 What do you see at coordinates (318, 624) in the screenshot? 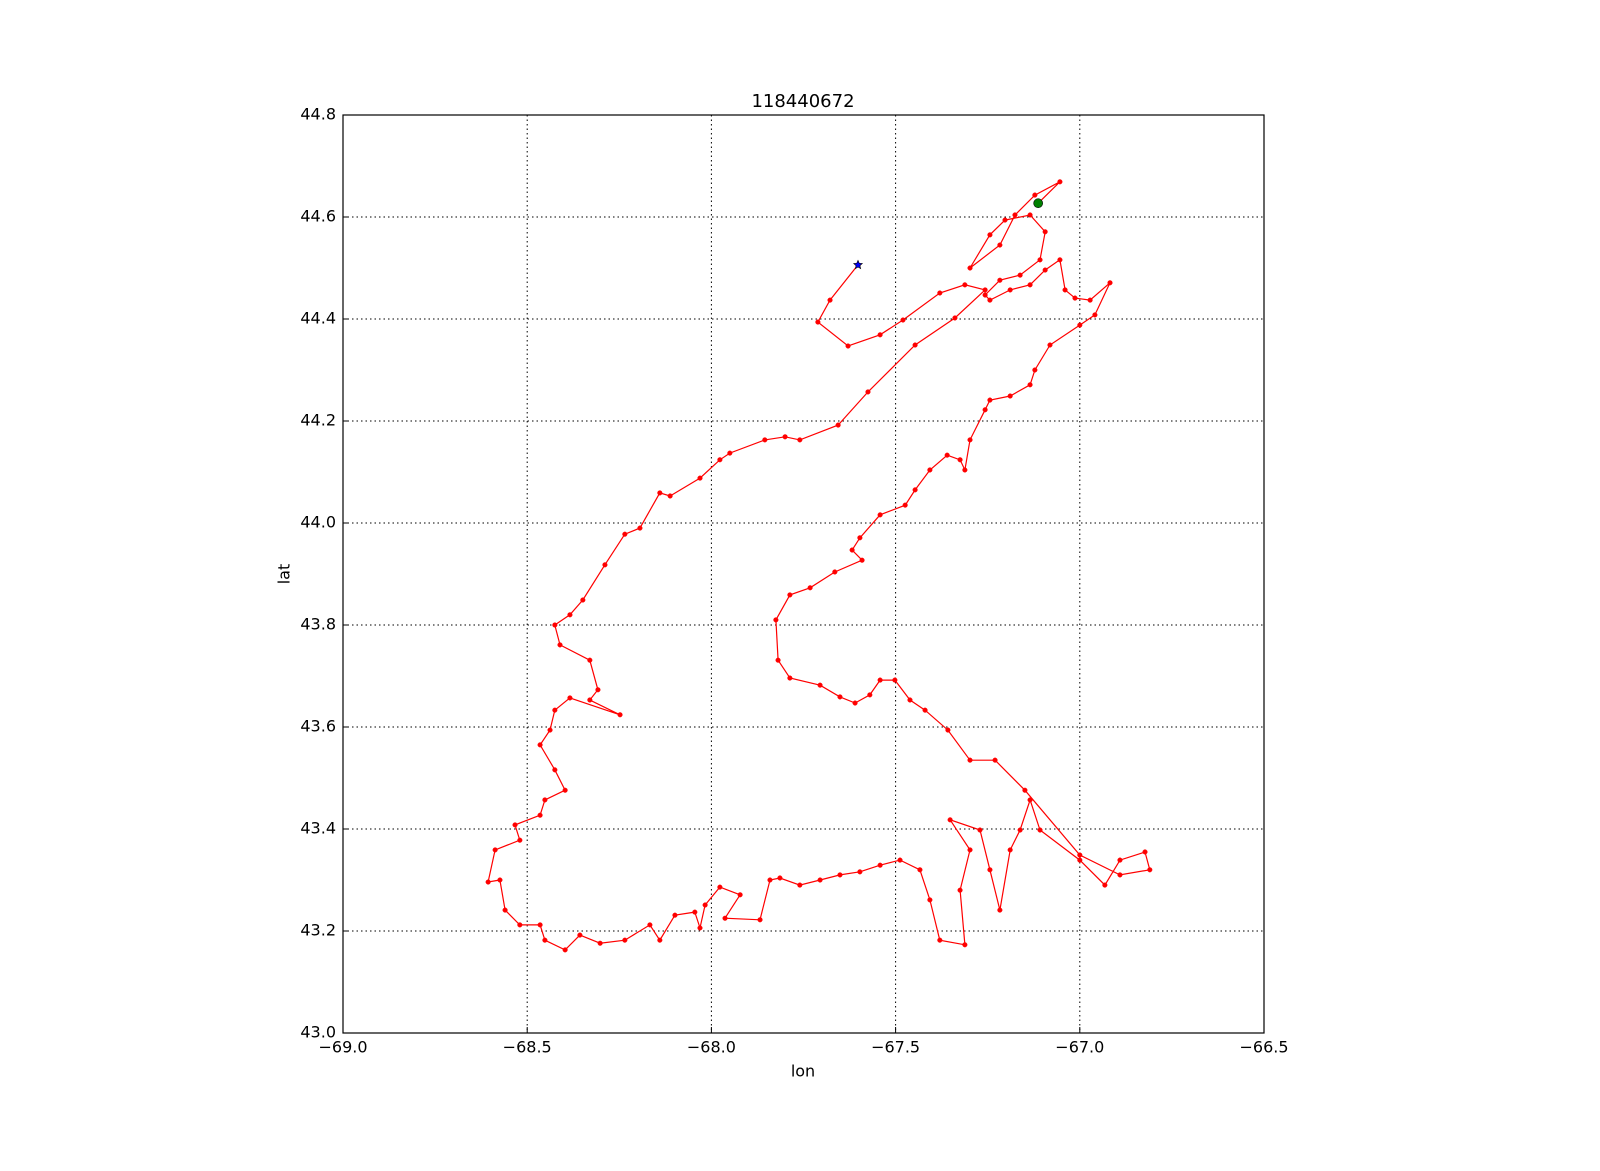
I see `y-tick-label: 43.8` at bounding box center [318, 624].